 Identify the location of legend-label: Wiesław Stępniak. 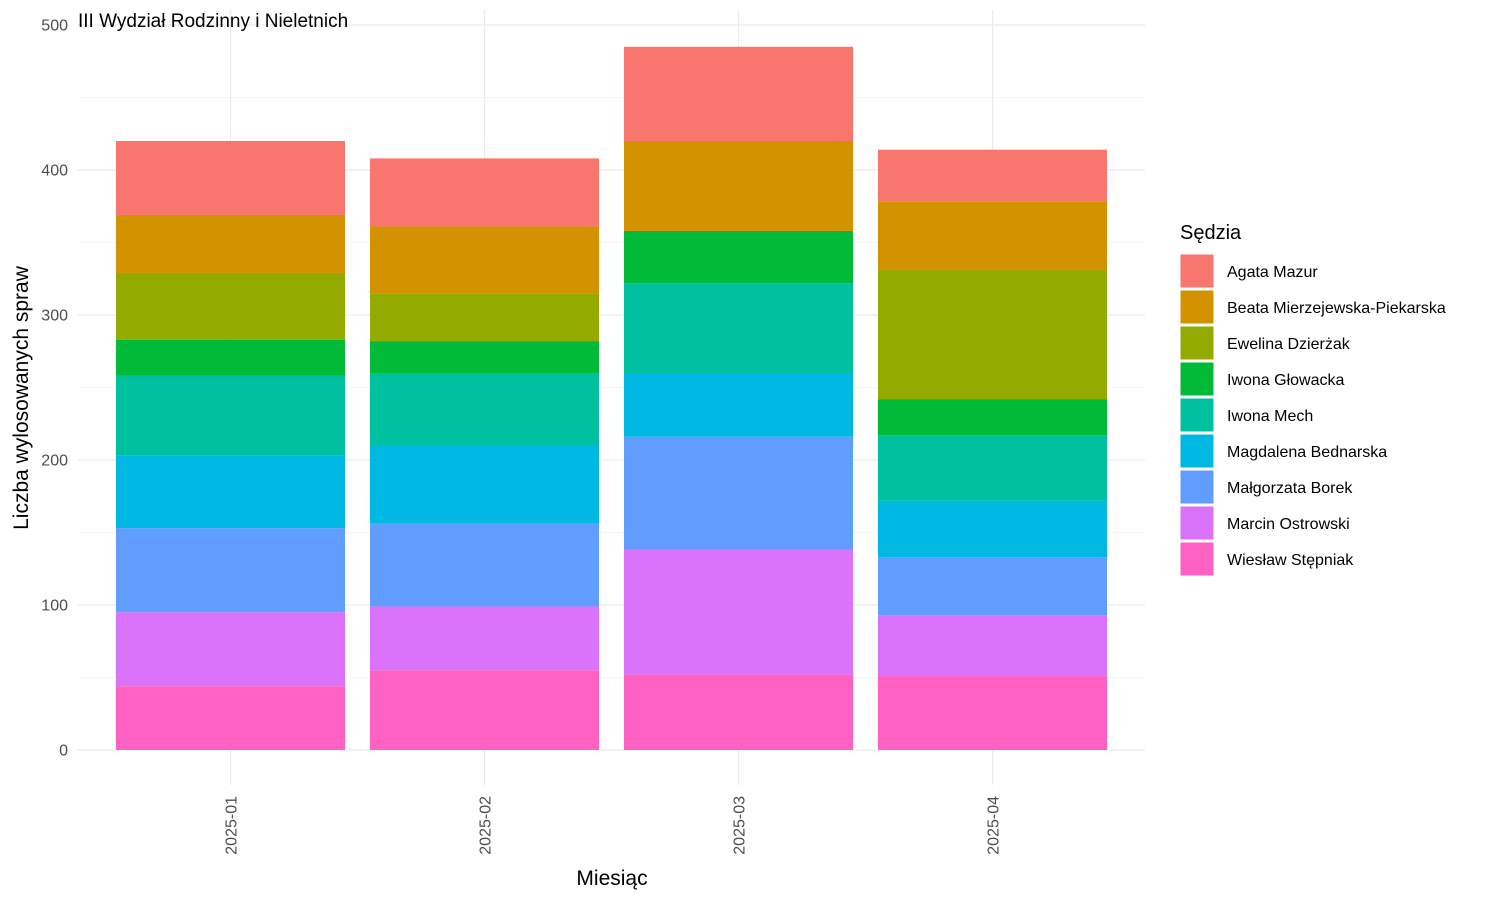
(1290, 560).